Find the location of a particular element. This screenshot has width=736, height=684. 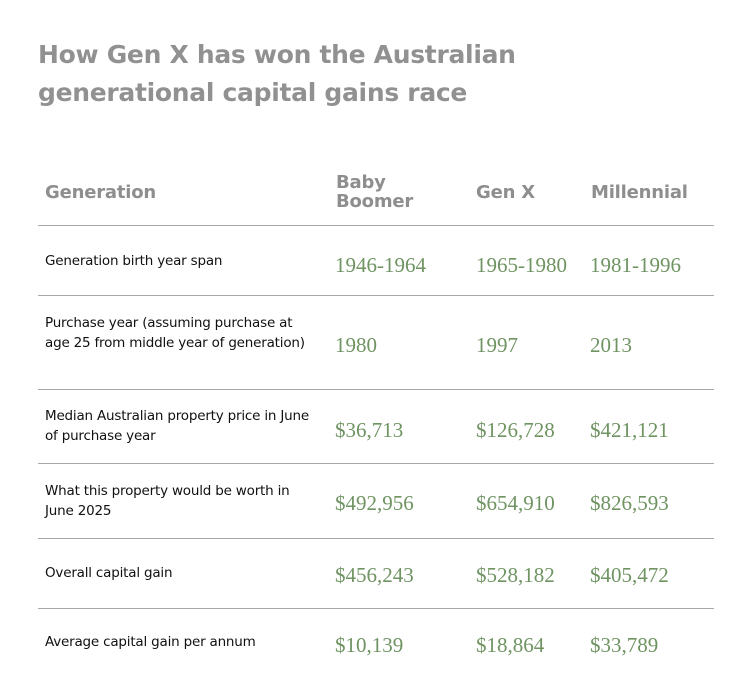

cell-baby-boomer: $36,713 is located at coordinates (369, 430).